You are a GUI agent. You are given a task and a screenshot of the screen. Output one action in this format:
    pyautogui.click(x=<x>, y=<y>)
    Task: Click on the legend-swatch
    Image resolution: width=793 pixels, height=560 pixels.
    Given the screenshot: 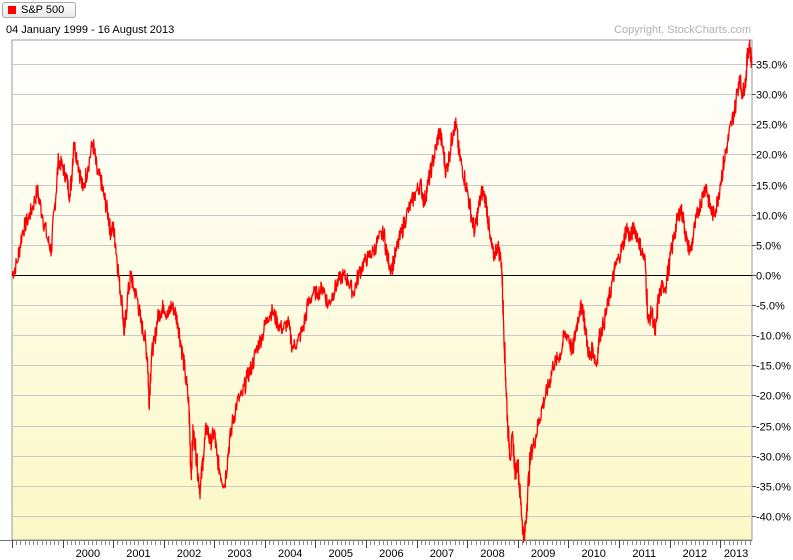 What is the action you would take?
    pyautogui.click(x=12, y=10)
    